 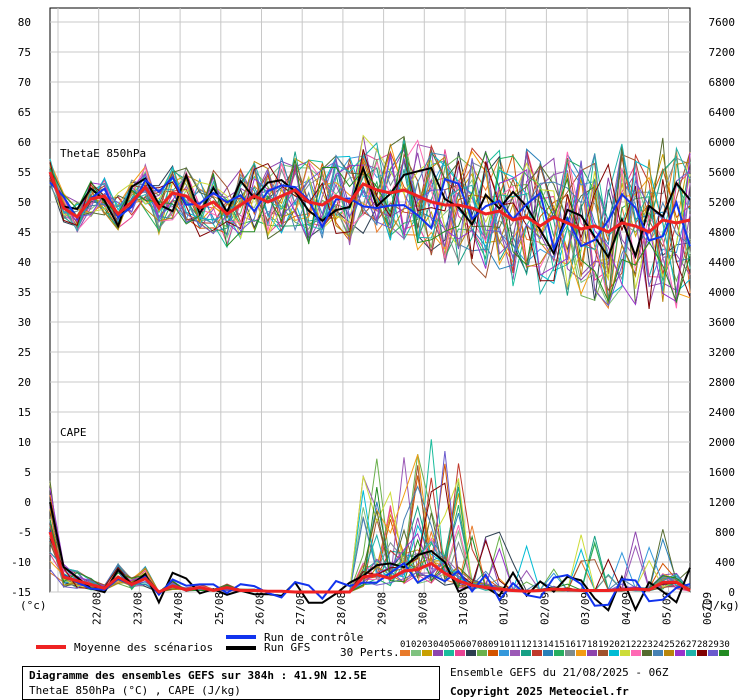 I want to click on right-tick-label: 3200, so click(x=722, y=352).